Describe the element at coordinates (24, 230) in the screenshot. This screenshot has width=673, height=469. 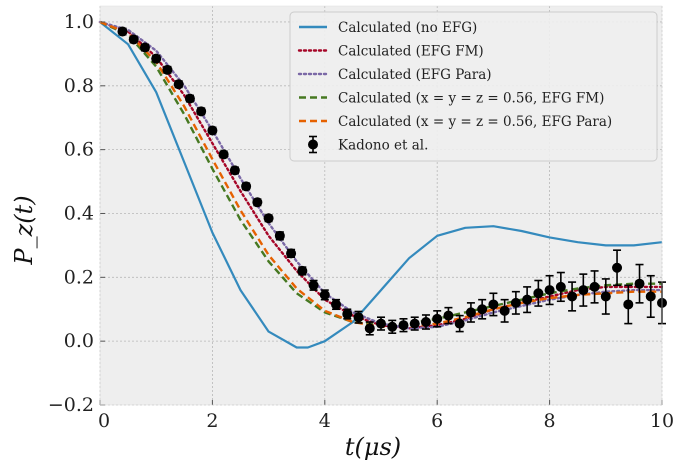
I see `y-axis-label: P_z(t)` at that location.